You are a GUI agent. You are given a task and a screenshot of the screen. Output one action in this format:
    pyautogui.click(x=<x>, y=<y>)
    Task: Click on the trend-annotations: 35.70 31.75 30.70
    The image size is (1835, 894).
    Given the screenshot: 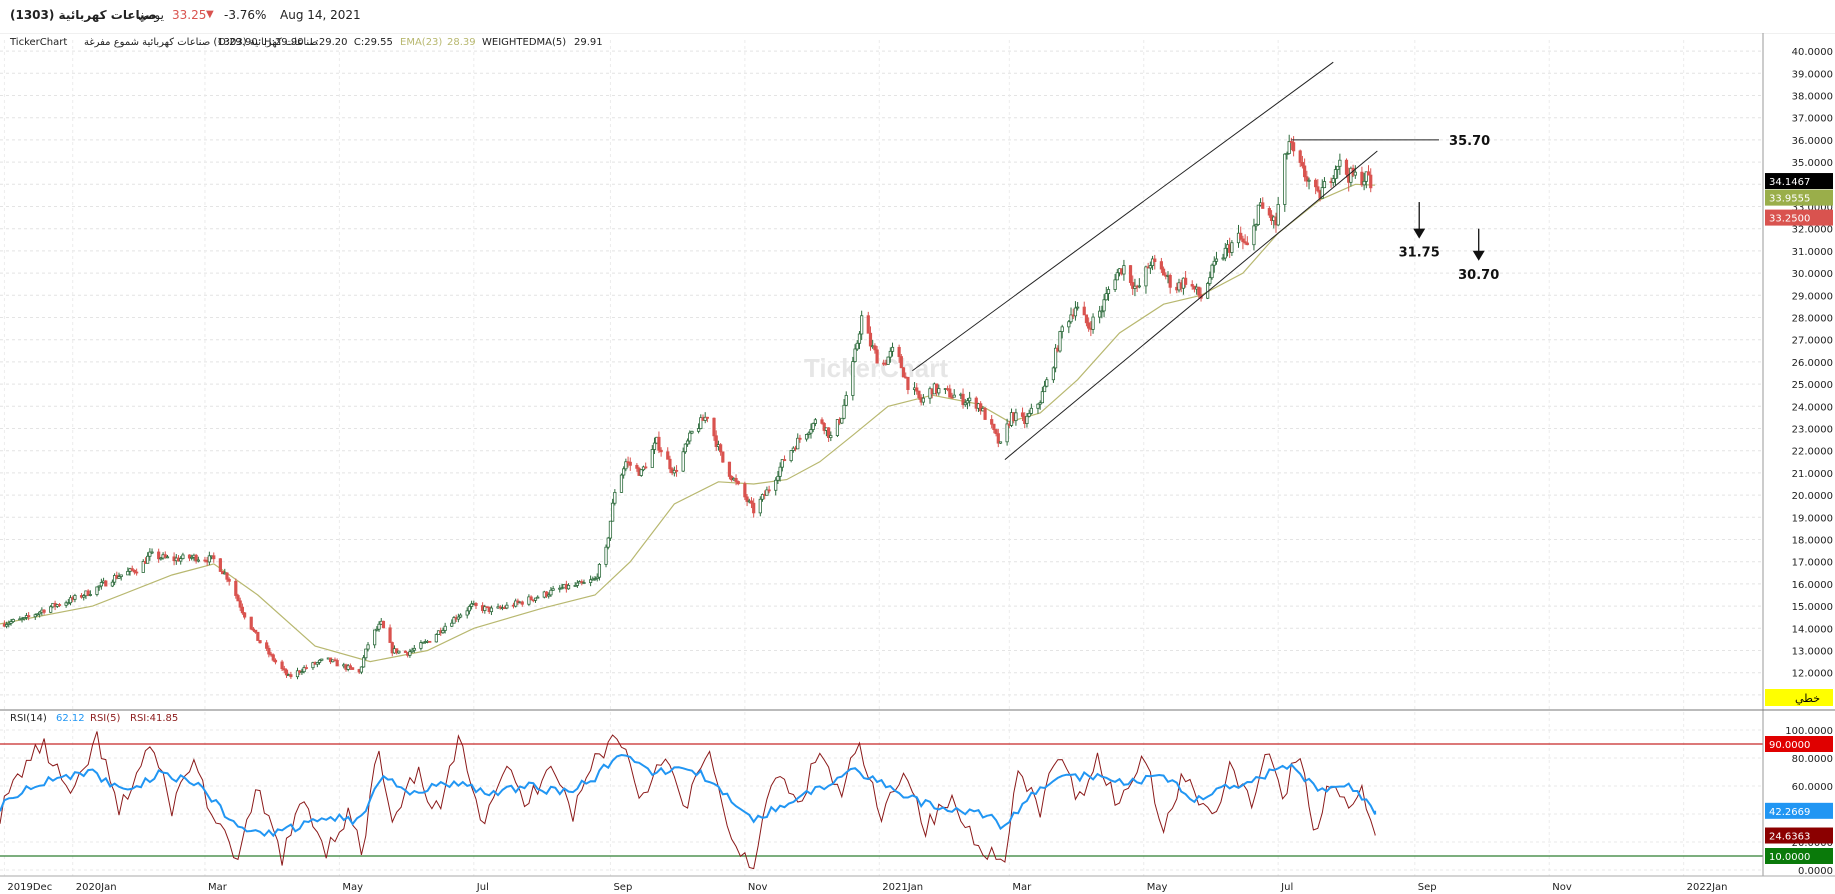 What is the action you would take?
    pyautogui.click(x=1205, y=260)
    